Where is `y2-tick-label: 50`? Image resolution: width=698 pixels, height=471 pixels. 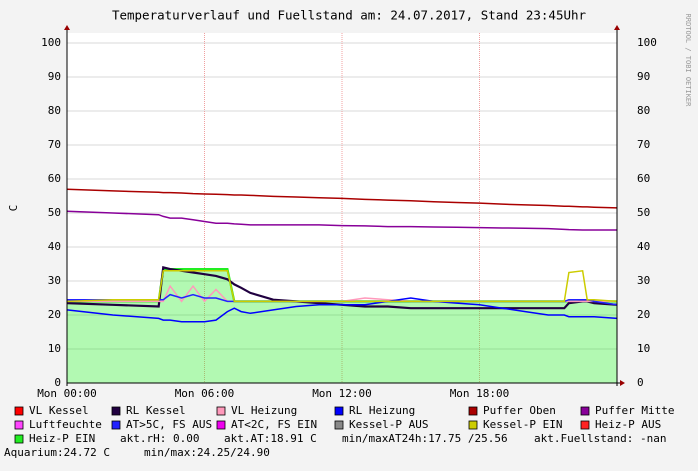 y2-tick-label: 50 is located at coordinates (643, 212).